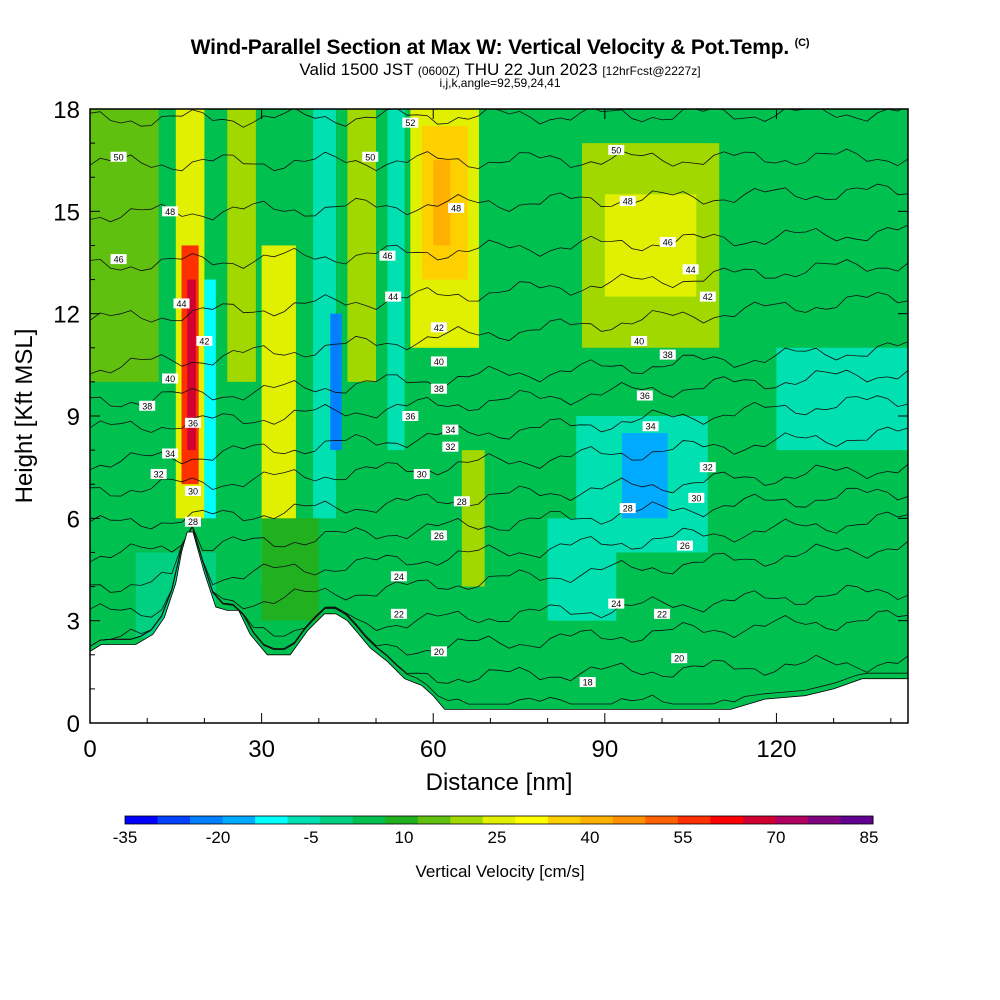  What do you see at coordinates (310, 837) in the screenshot?
I see `colorbar-tick-2: -5` at bounding box center [310, 837].